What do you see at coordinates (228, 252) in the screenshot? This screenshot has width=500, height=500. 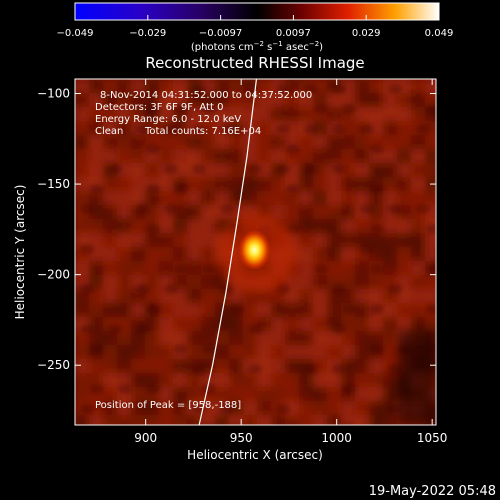 I see `solar-limb-curve` at bounding box center [228, 252].